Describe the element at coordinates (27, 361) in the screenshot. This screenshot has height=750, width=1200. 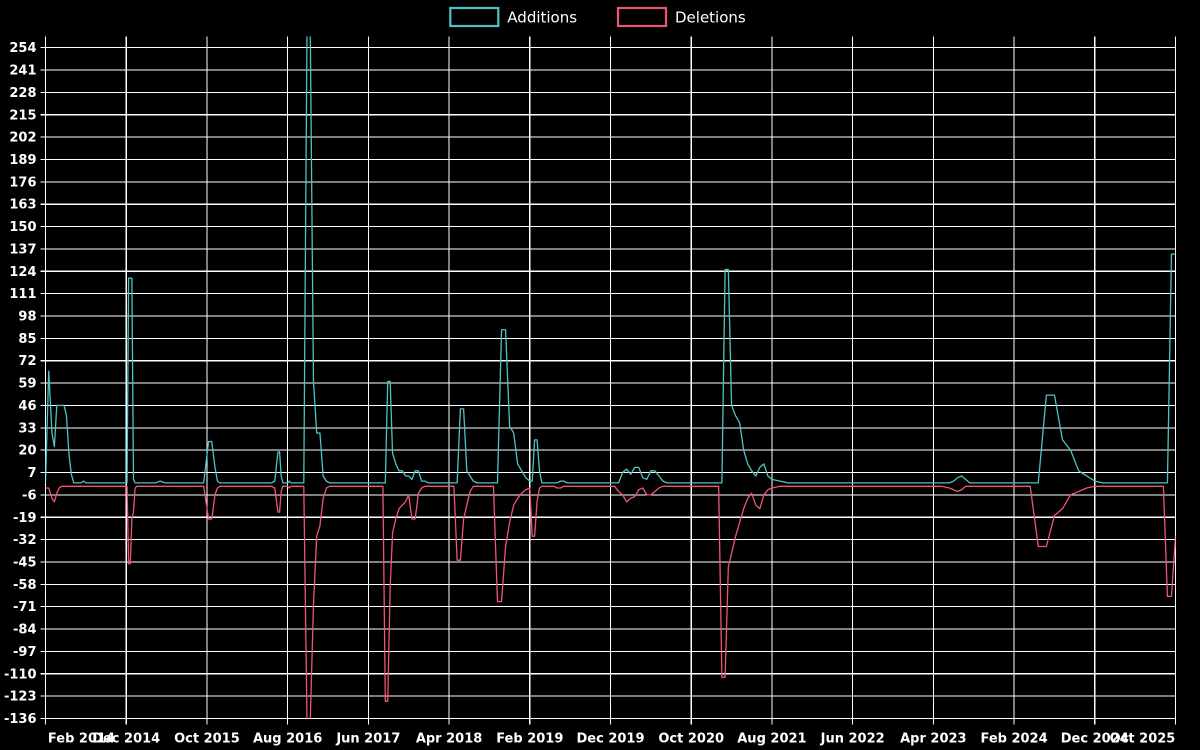
I see `y-axis-label: 72` at that location.